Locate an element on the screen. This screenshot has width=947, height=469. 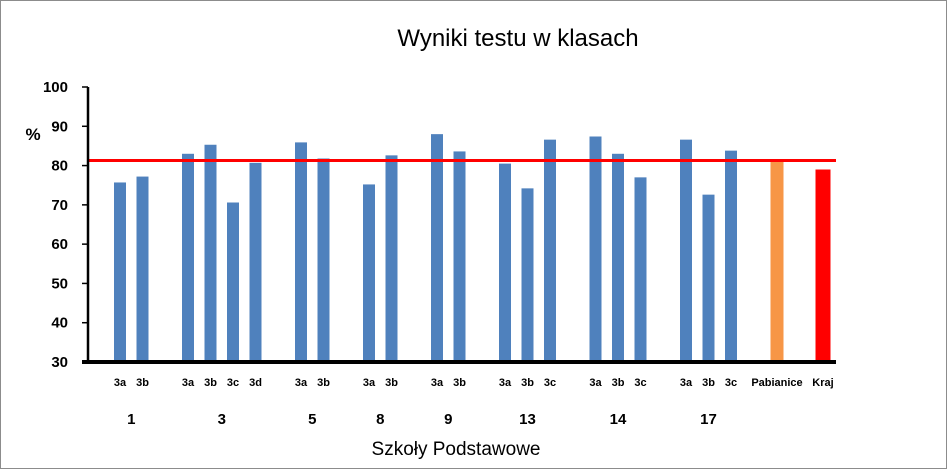
bar-13-3c is located at coordinates (550, 250).